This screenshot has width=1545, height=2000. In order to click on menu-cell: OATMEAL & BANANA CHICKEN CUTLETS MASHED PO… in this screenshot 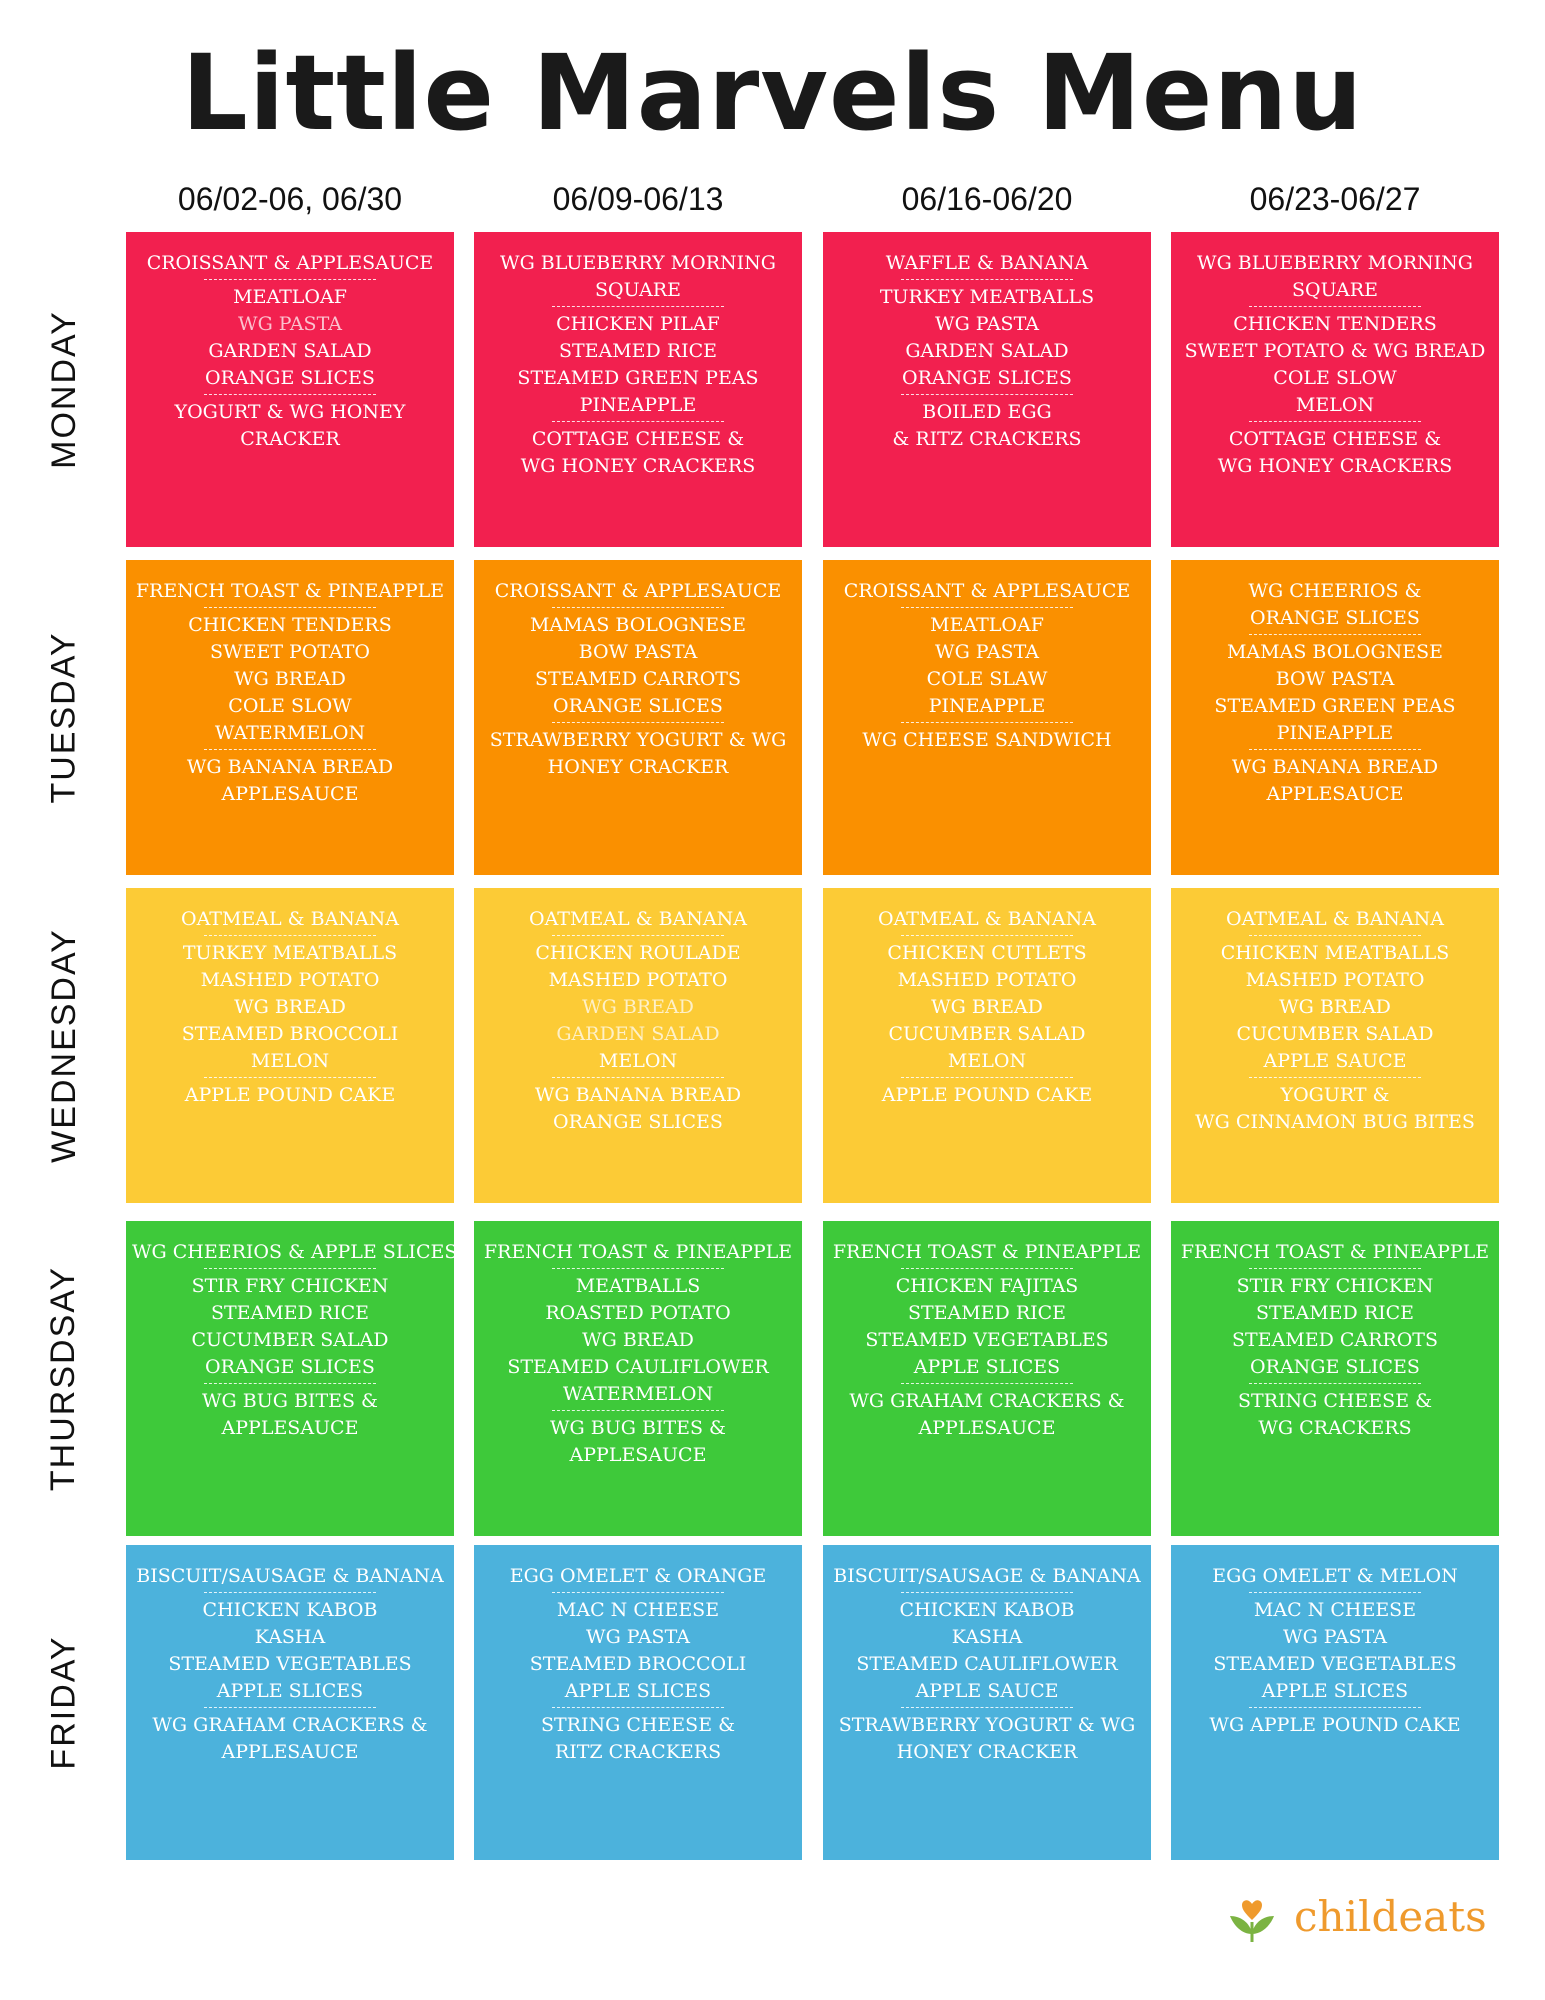, I will do `click(987, 1045)`.